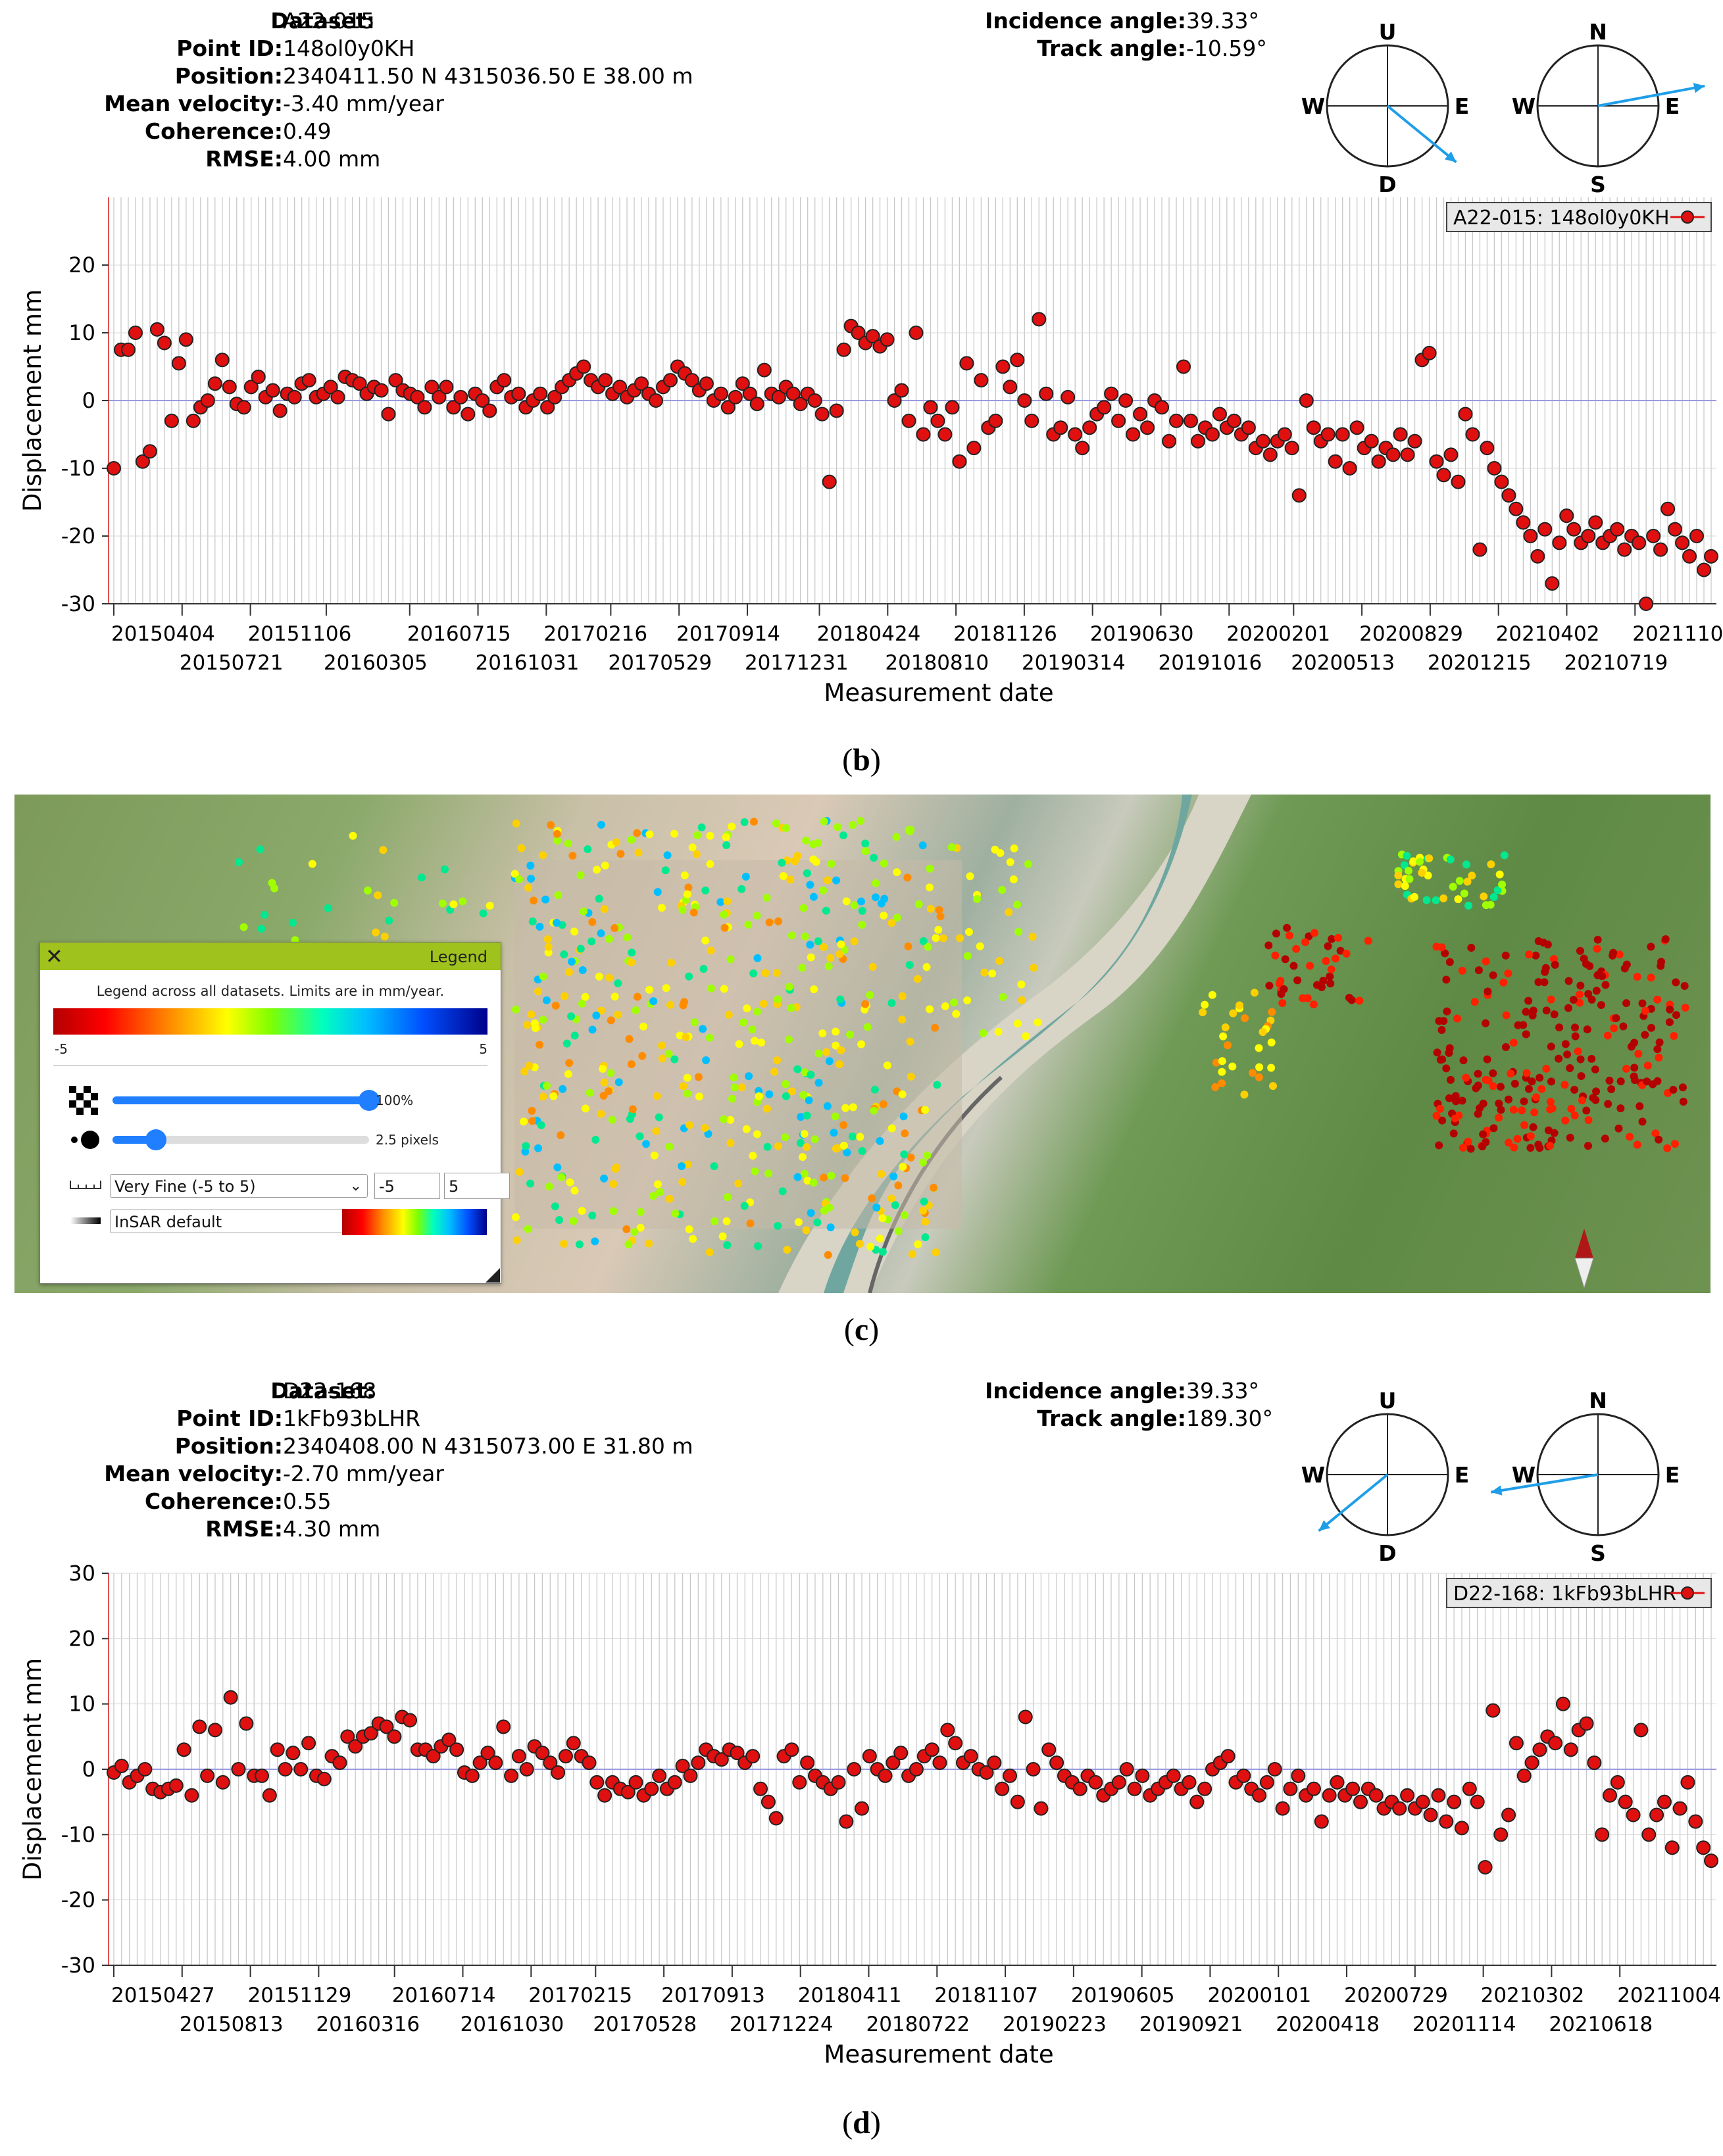  What do you see at coordinates (407, 1186) in the screenshot?
I see `range-min-input: -5` at bounding box center [407, 1186].